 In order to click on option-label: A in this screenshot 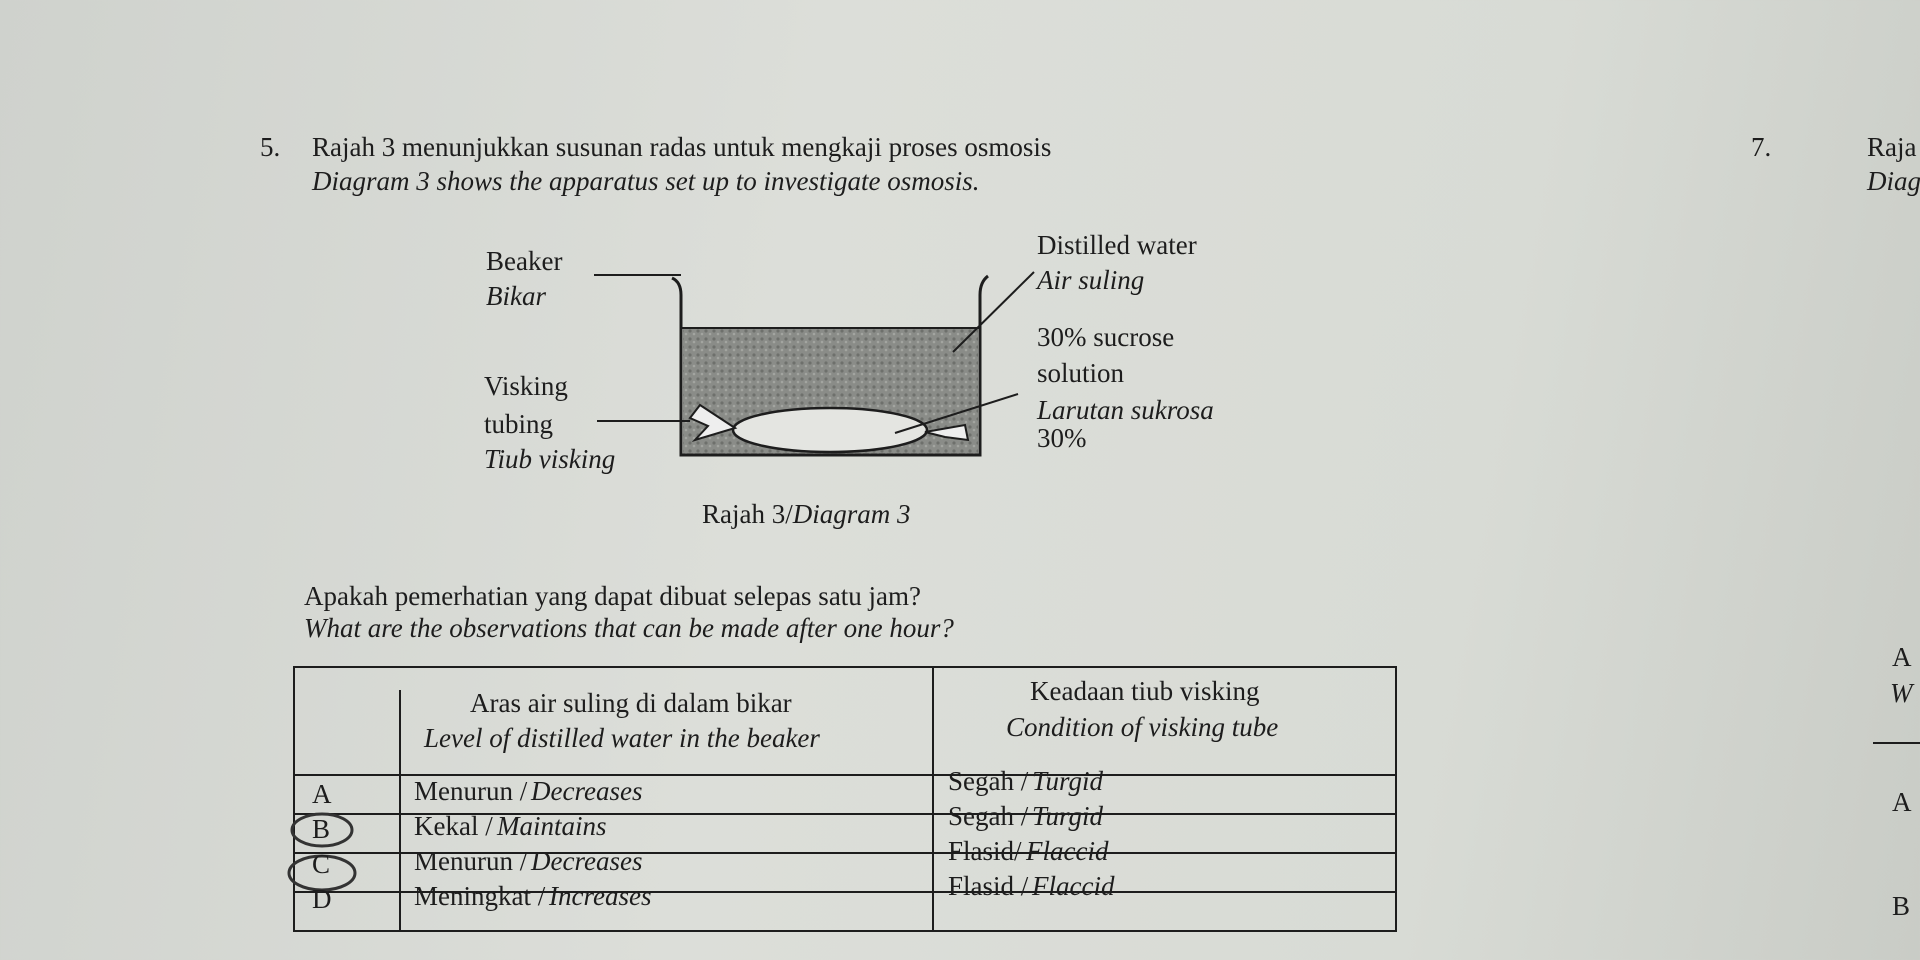, I will do `click(322, 794)`.